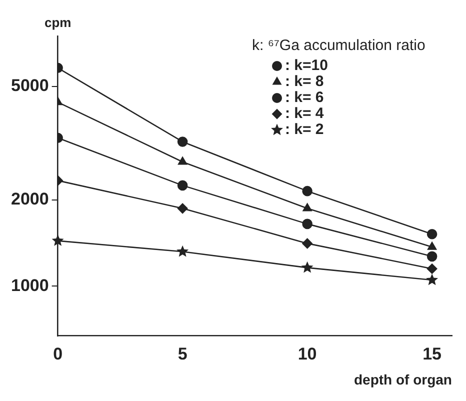  What do you see at coordinates (304, 97) in the screenshot?
I see `legend-label: : k= 6` at bounding box center [304, 97].